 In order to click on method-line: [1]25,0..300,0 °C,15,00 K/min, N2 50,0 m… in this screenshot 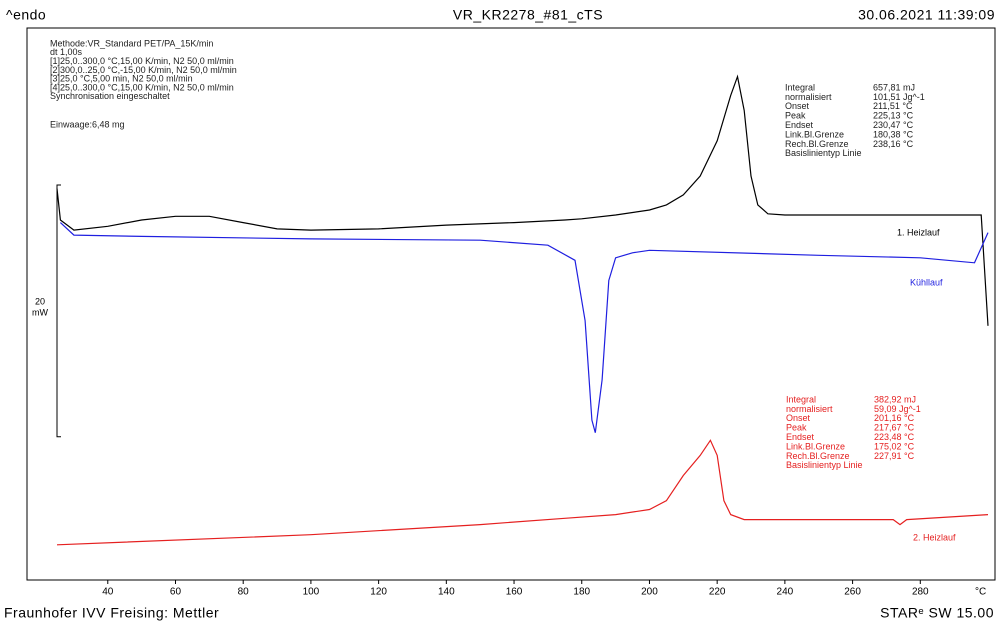, I will do `click(142, 61)`.